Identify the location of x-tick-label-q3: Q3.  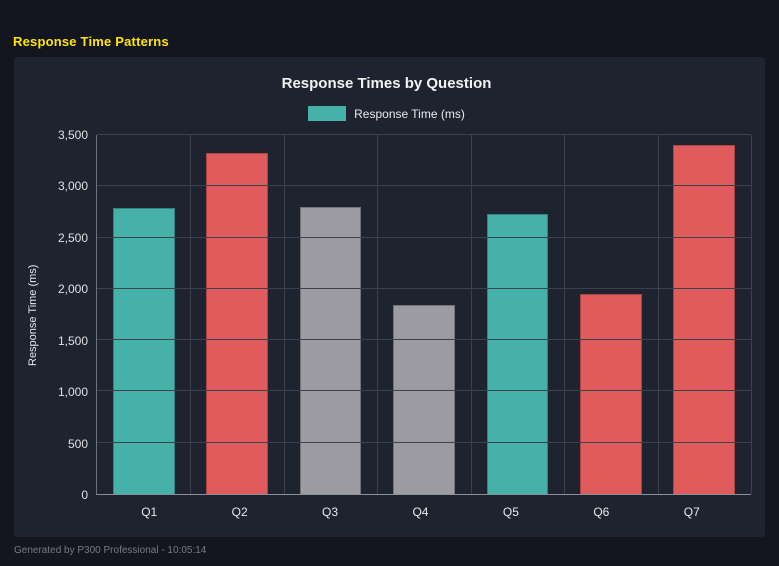
(330, 512).